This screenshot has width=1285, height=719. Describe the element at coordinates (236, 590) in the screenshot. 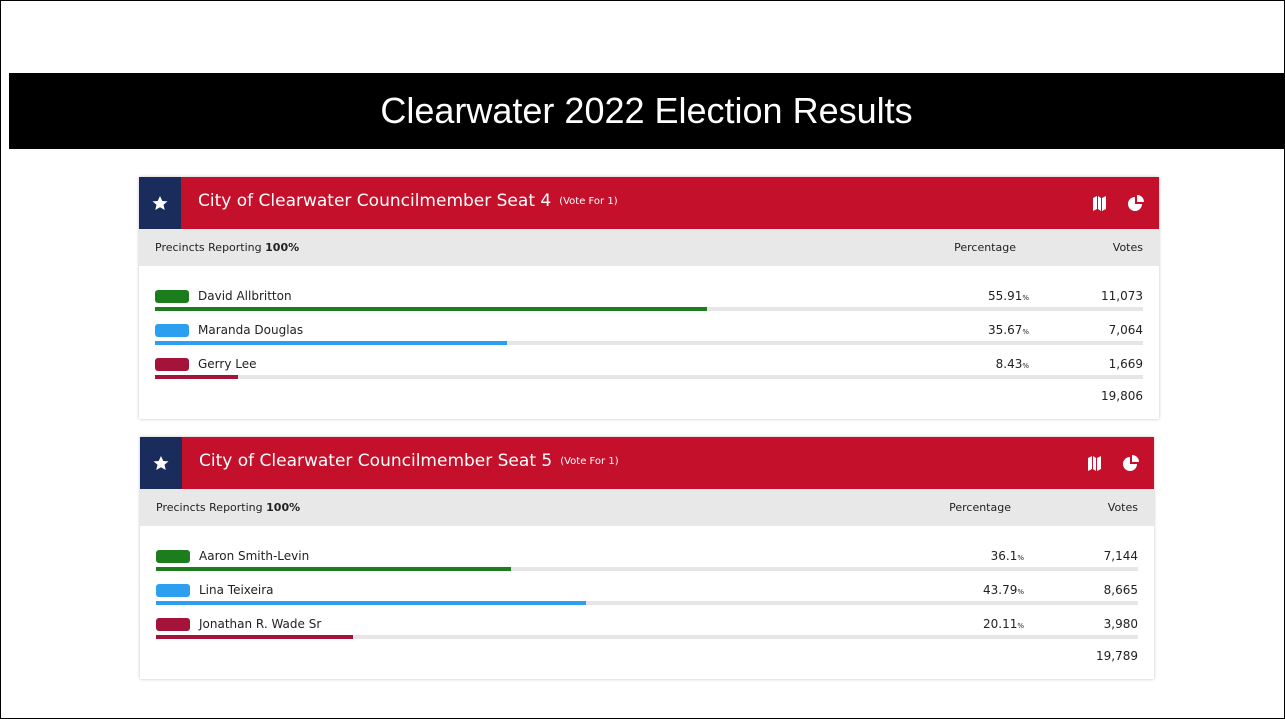

I see `candidate-name: Lina Teixeira` at that location.